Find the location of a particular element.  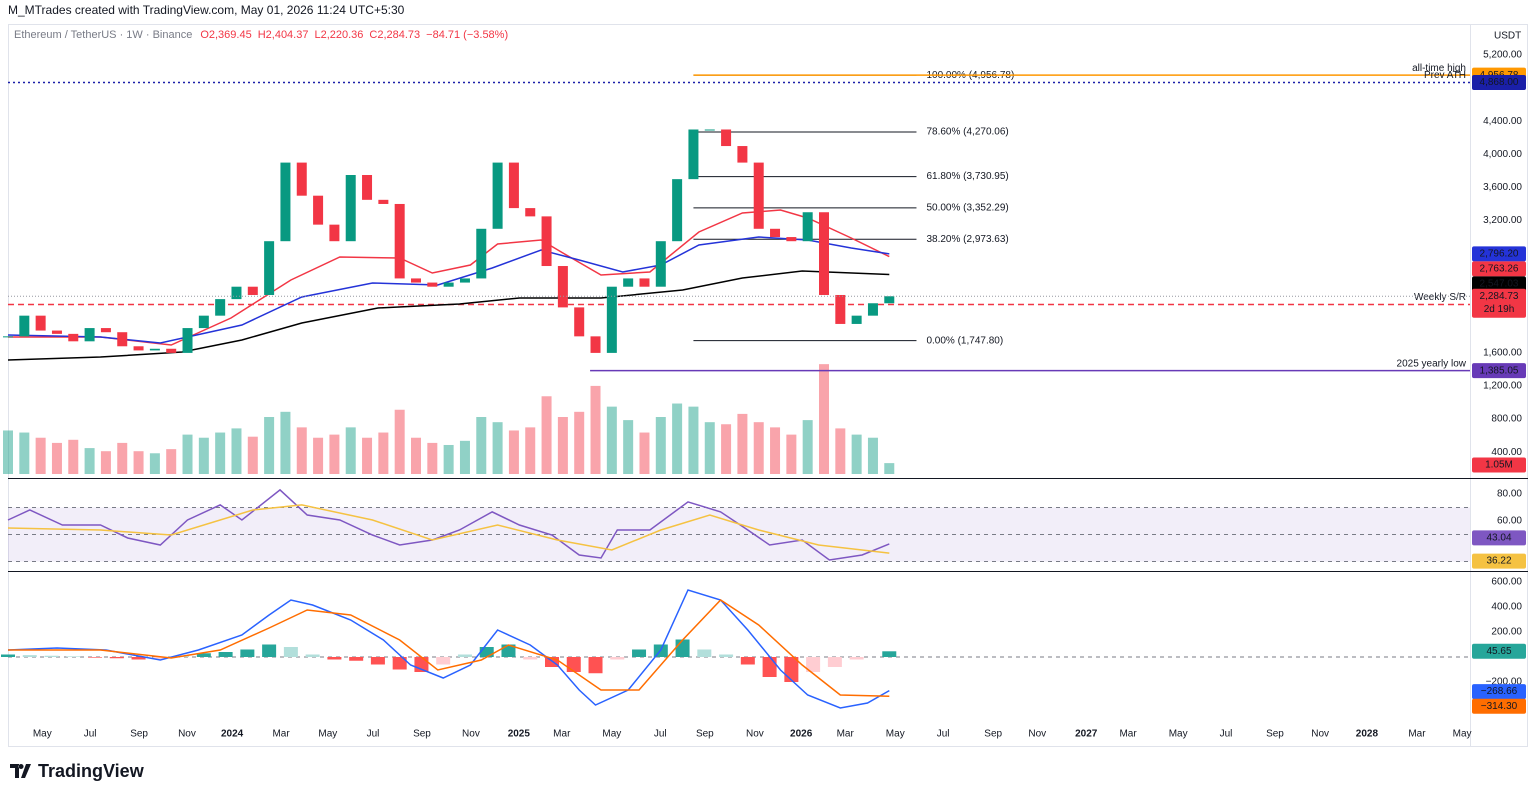

moving-average is located at coordinates (448, 315).